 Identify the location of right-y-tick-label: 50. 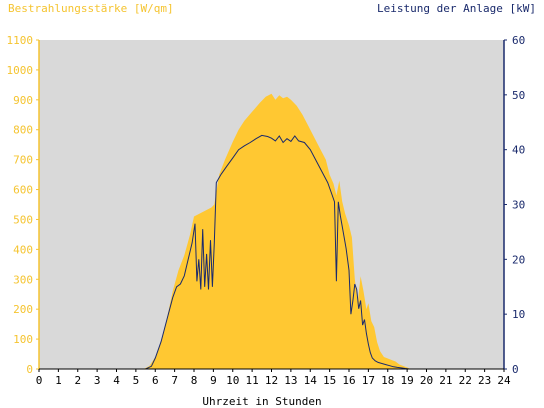
(518, 95).